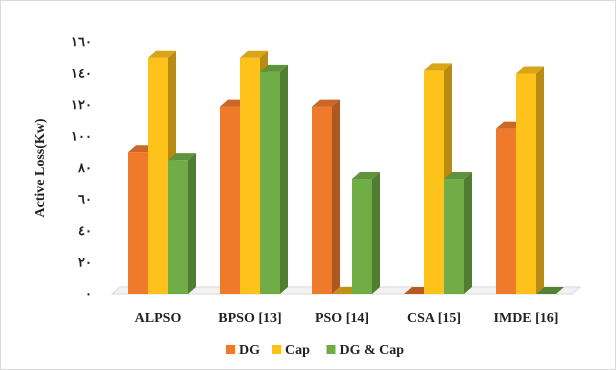  Describe the element at coordinates (85, 230) in the screenshot. I see `y-tick-label: ٤٠` at that location.